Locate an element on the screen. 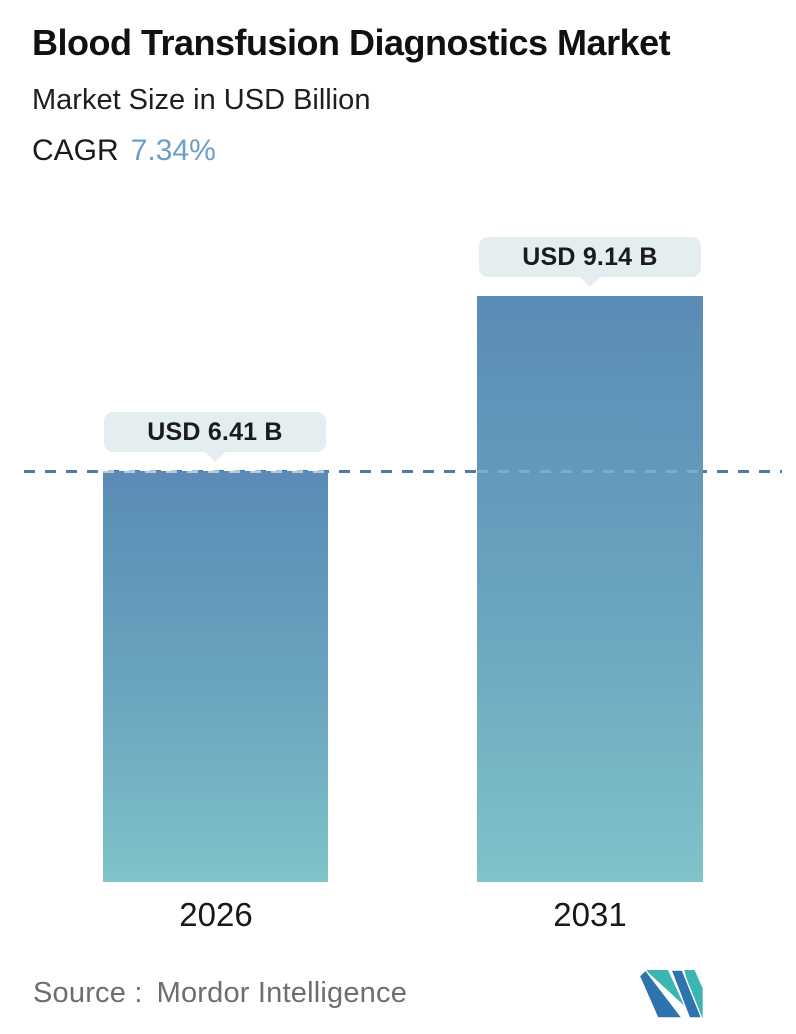 The image size is (796, 1034). axis-label-2026: 2026 is located at coordinates (216, 914).